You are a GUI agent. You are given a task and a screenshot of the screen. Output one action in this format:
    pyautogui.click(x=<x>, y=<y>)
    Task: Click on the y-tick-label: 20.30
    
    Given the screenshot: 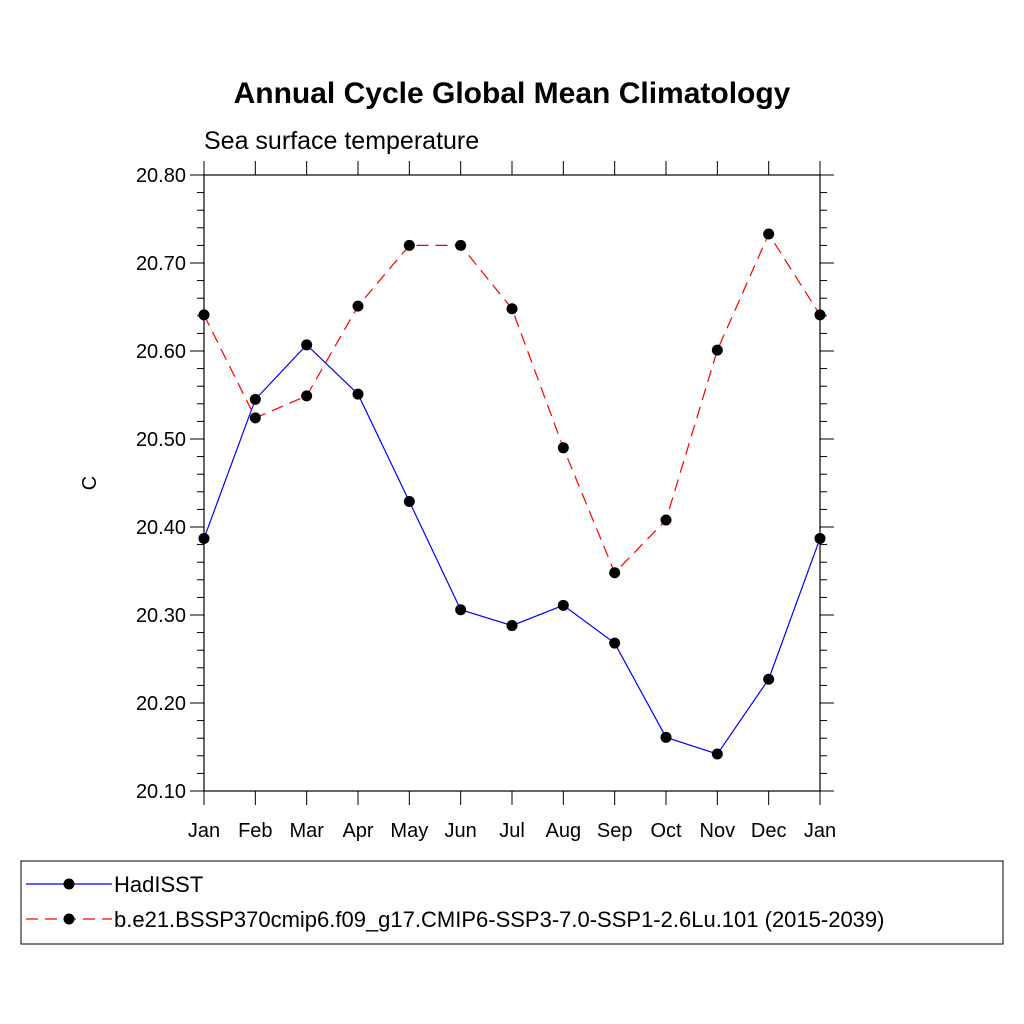 What is the action you would take?
    pyautogui.click(x=161, y=616)
    